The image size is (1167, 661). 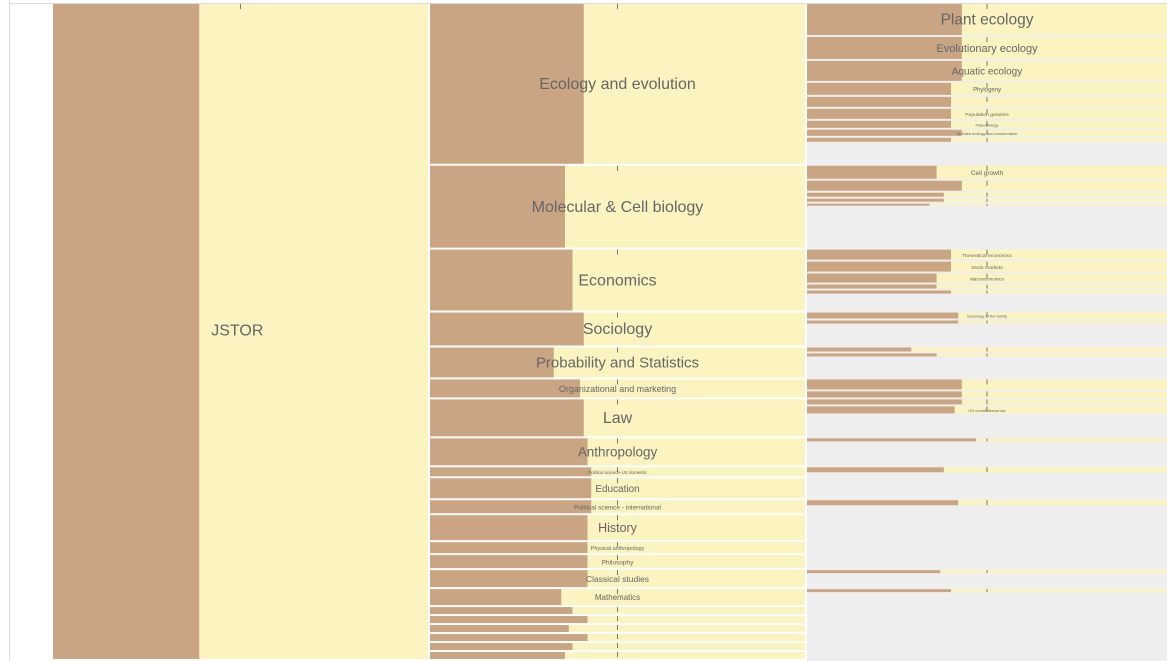 I want to click on node-label: Sociology of the family, so click(x=987, y=316).